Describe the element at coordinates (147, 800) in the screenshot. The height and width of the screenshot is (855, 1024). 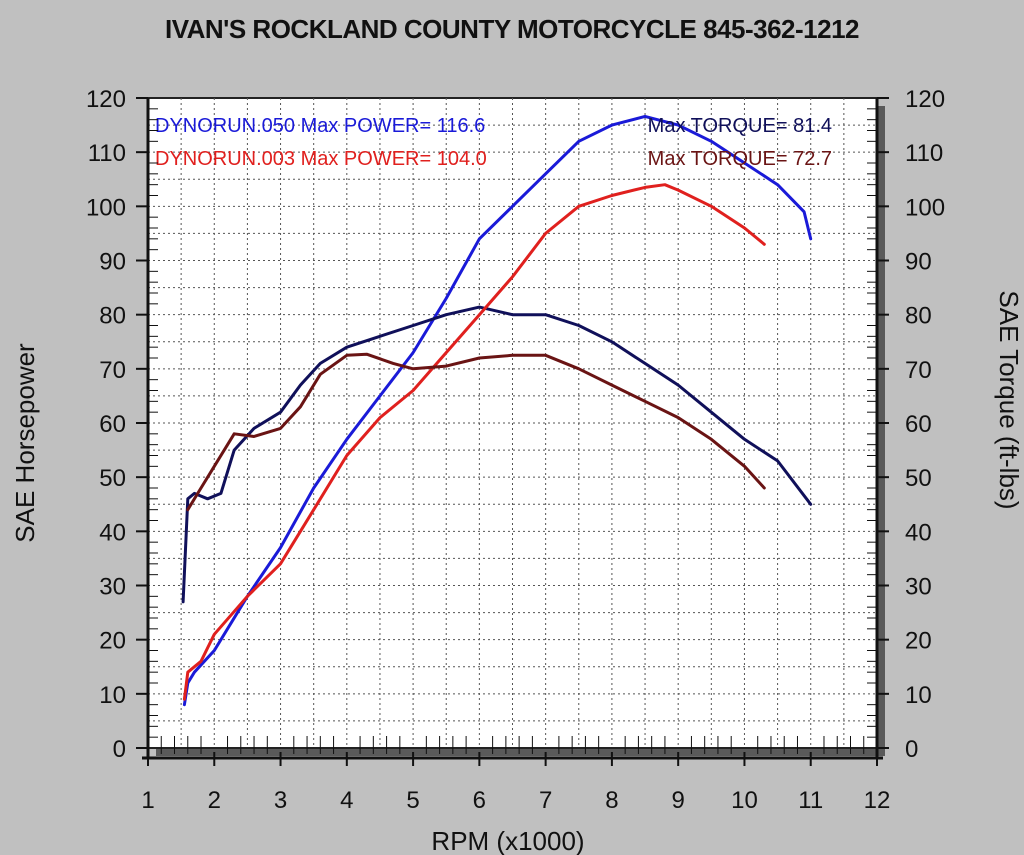
I see `x-tick-label: 1` at that location.